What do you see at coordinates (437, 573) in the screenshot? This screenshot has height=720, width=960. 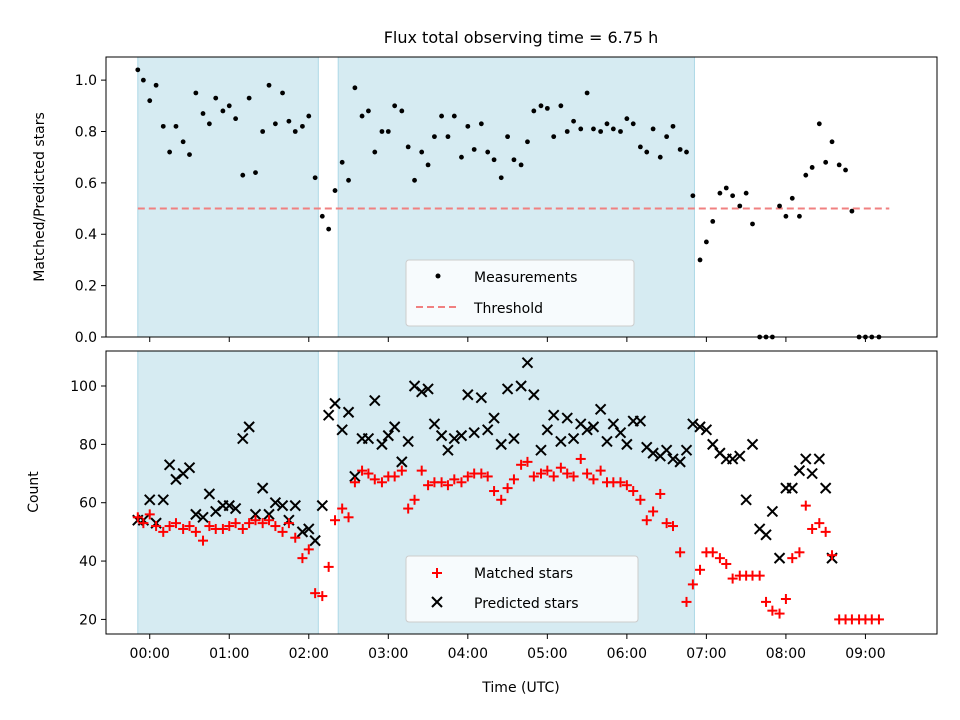 I see `legend-matched-marker` at bounding box center [437, 573].